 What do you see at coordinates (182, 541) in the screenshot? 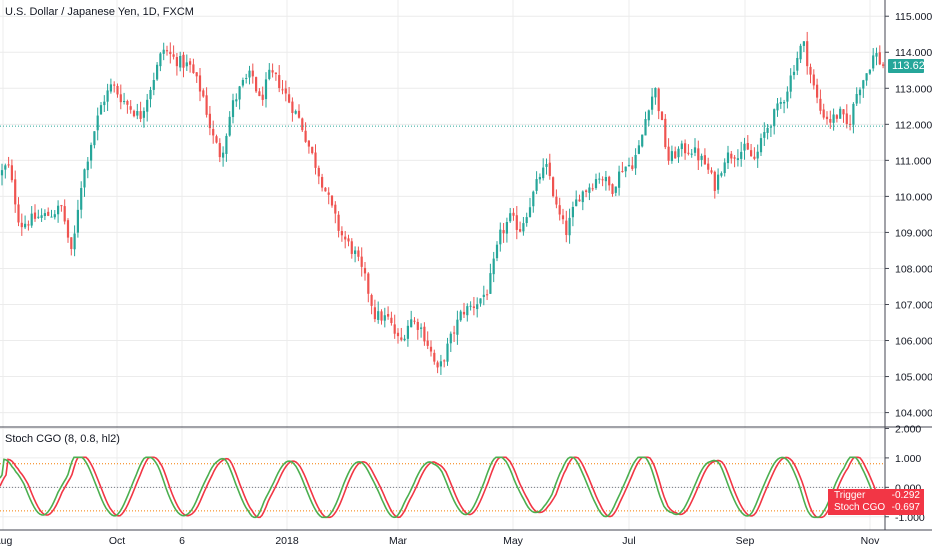
I see `time-tick-label: 6` at bounding box center [182, 541].